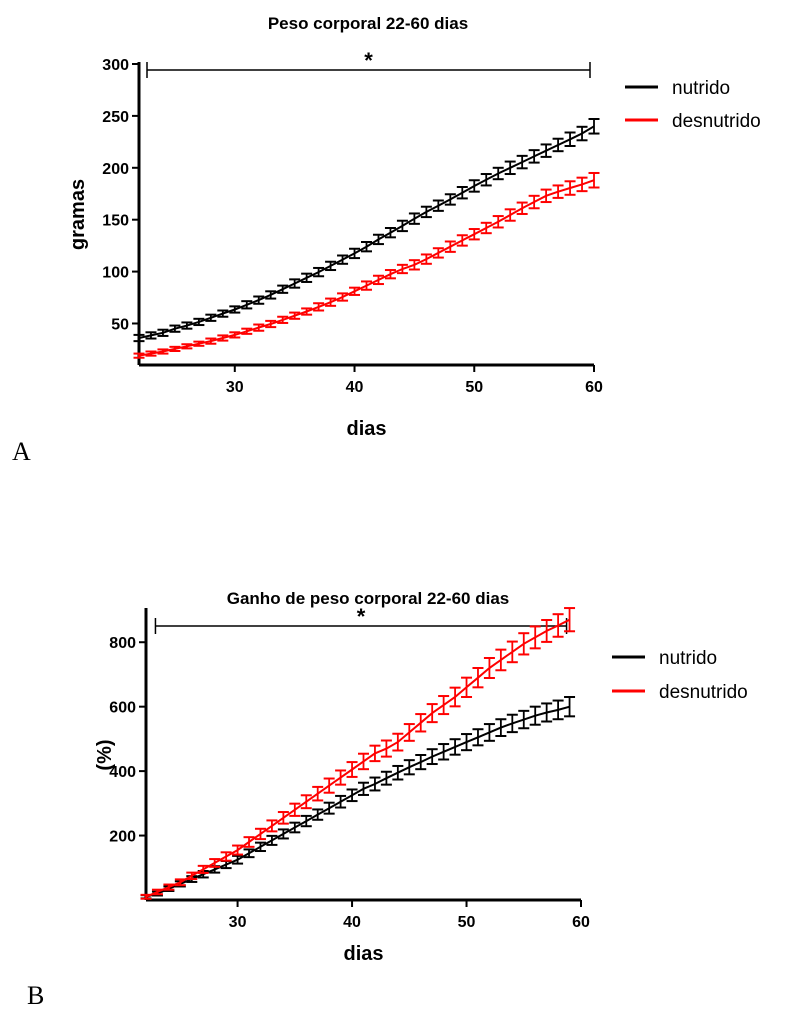 Image resolution: width=792 pixels, height=1021 pixels. I want to click on series-line-desnutrido, so click(366, 268).